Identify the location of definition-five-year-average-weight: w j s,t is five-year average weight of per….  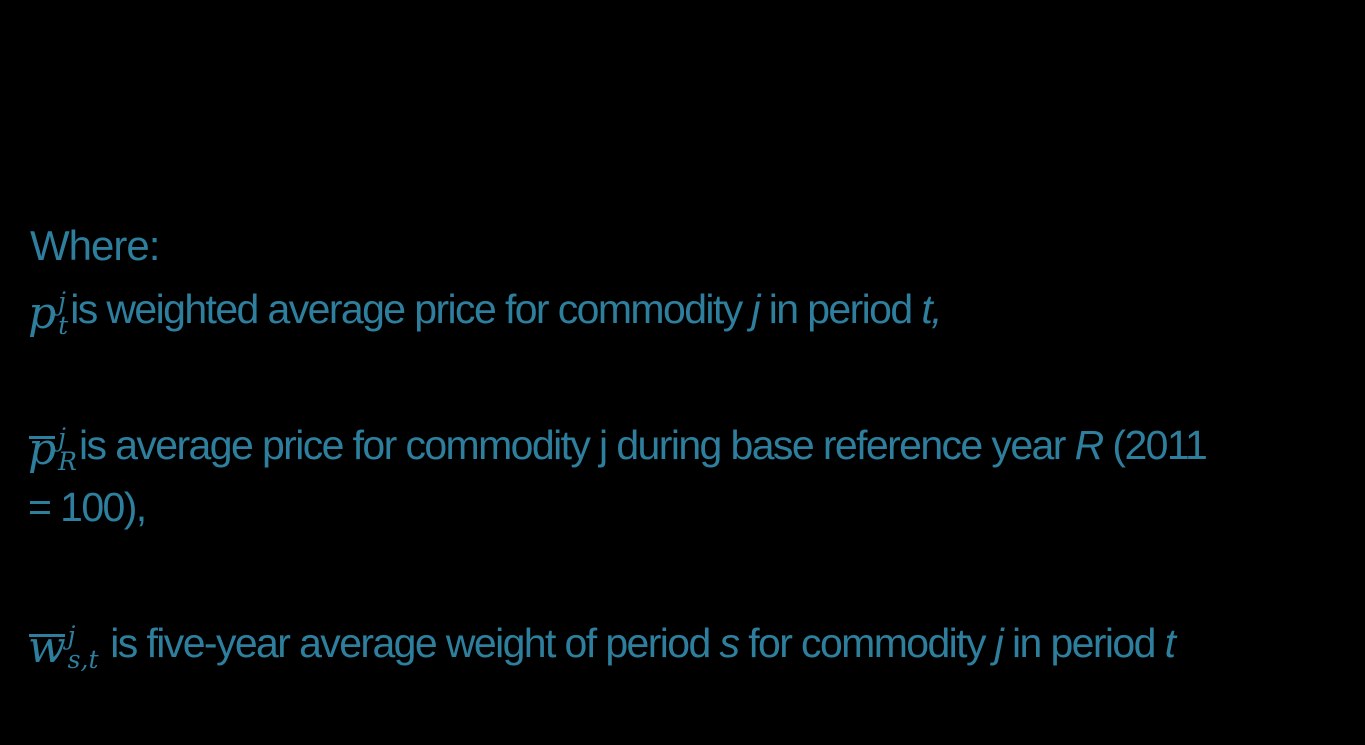
(602, 643).